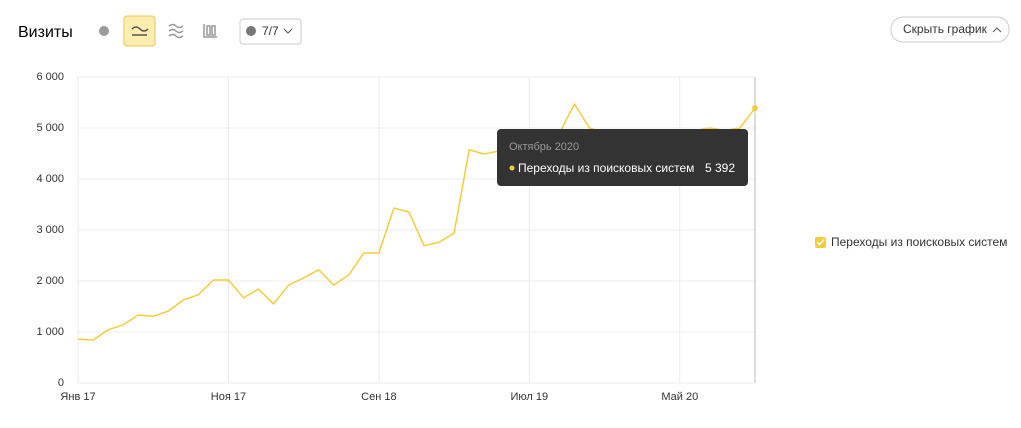 The width and height of the screenshot is (1021, 428). Describe the element at coordinates (50, 332) in the screenshot. I see `y-tick-label: 1 000` at that location.